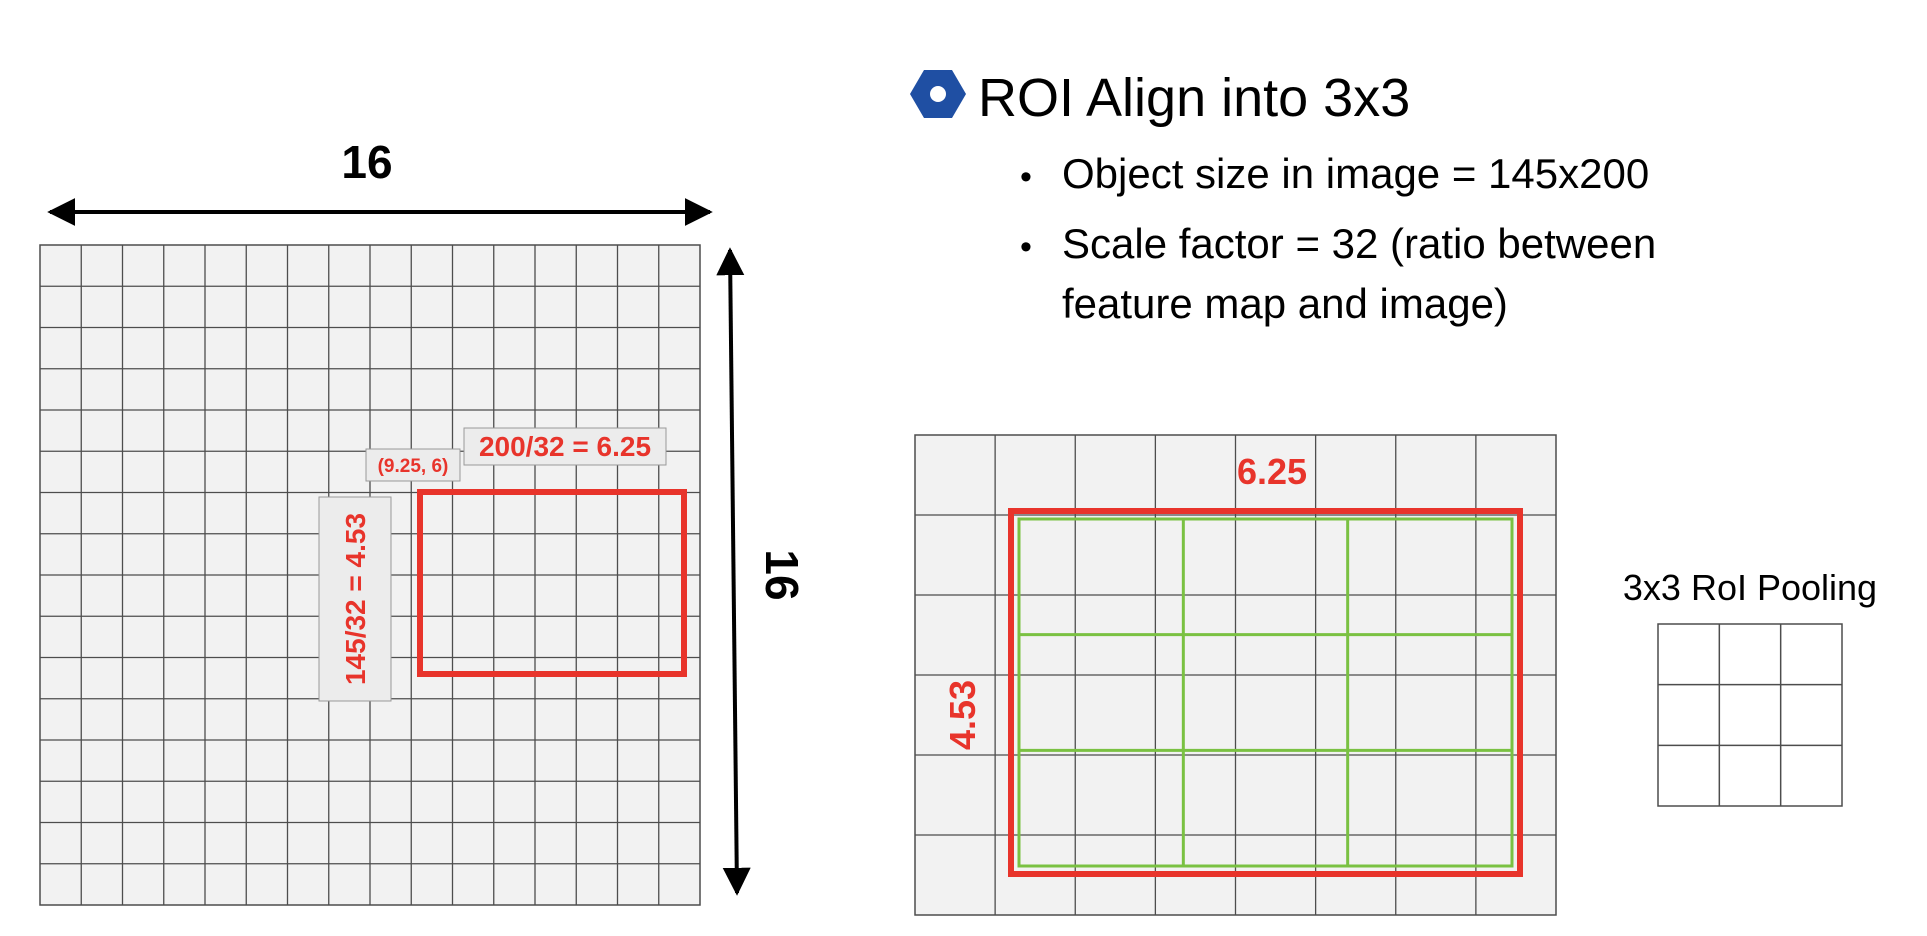  I want to click on roi-origin-box, so click(413, 465).